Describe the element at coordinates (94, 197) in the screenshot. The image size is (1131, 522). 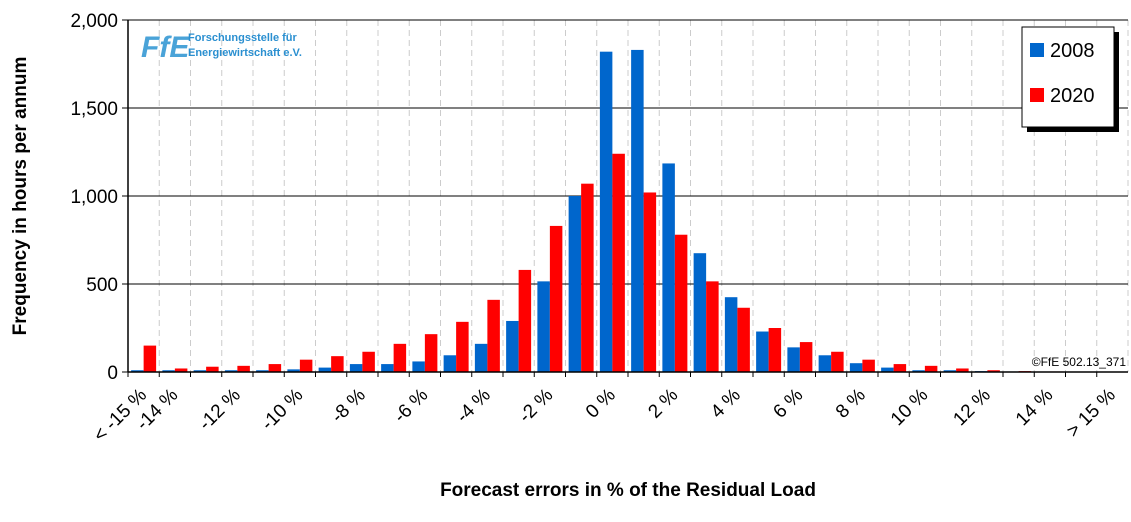
I see `y-tick-label: 1,000` at that location.